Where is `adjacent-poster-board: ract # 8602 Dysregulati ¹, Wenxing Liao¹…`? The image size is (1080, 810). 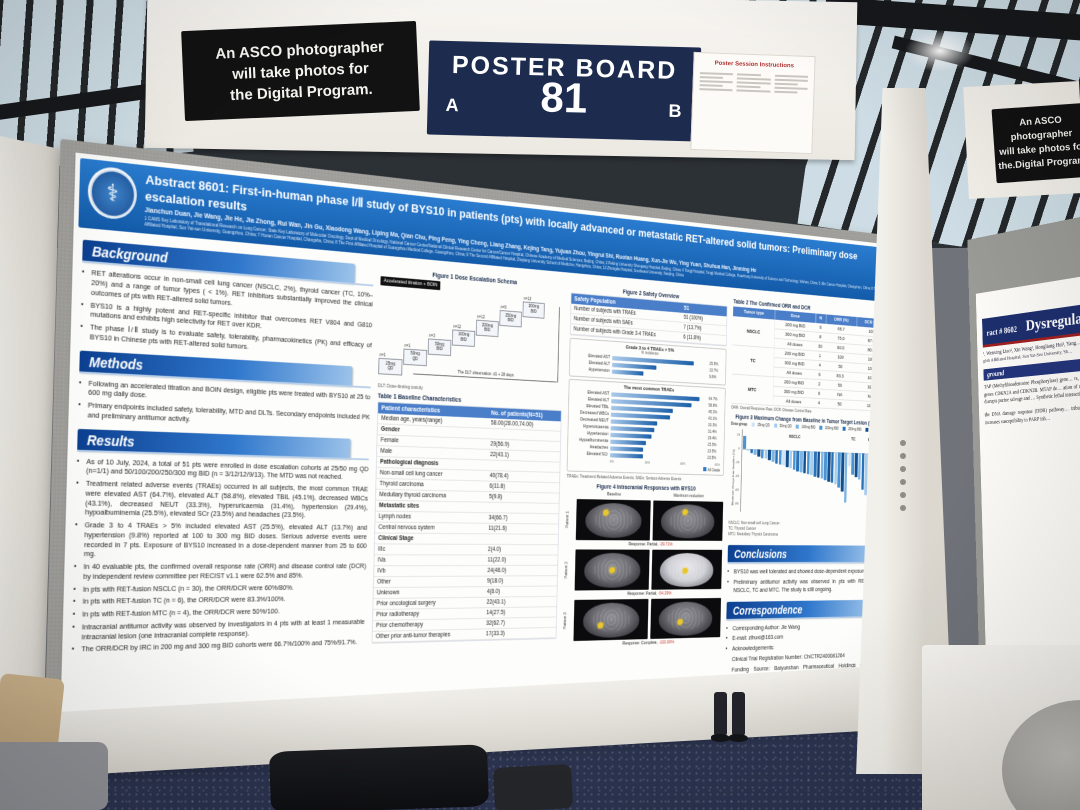
adjacent-poster-board: ract # 8602 Dysregulati ¹, Wenxing Liao¹… is located at coordinates (1023, 457).